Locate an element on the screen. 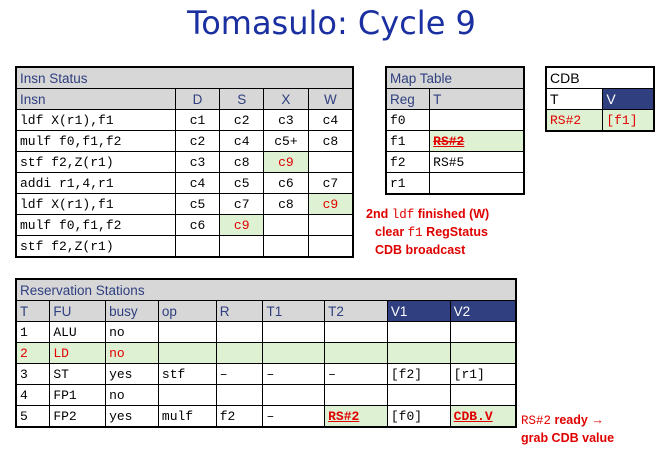 The image size is (663, 450). rs-cell: FP1 is located at coordinates (78, 395).